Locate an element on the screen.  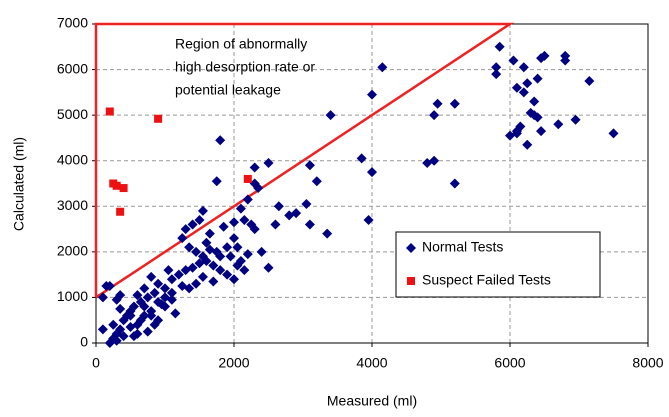
legend-box is located at coordinates (498, 264).